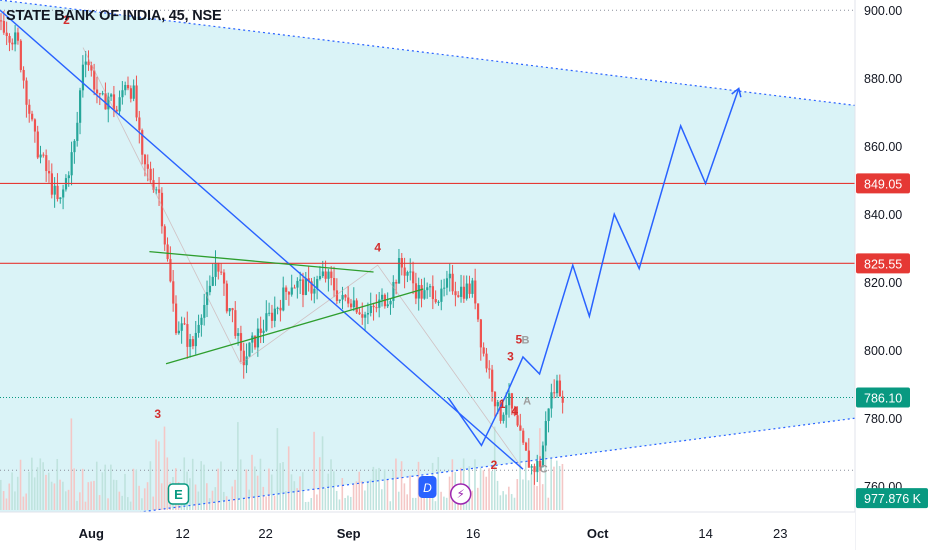 This screenshot has height=550, width=932. What do you see at coordinates (525, 340) in the screenshot?
I see `abc-label-0: B` at bounding box center [525, 340].